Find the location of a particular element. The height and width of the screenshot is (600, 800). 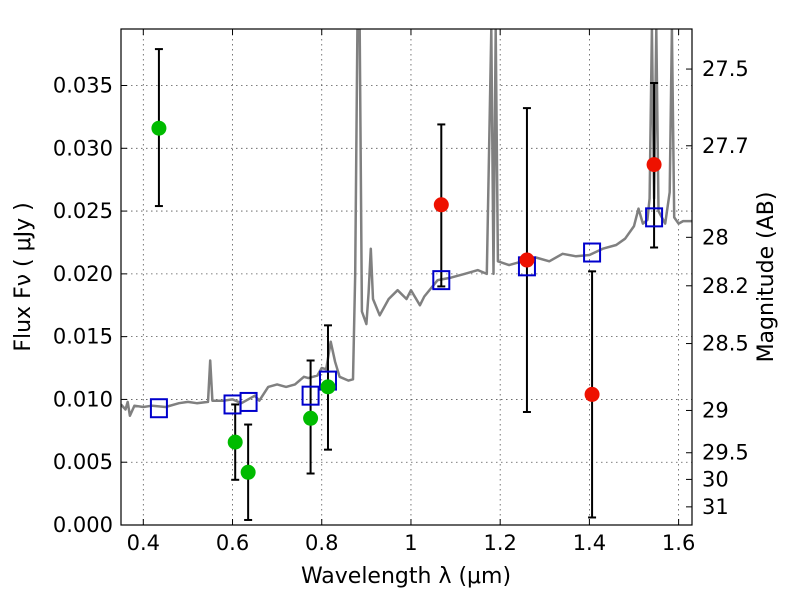

x-tick-label: 0.4 is located at coordinates (143, 543).